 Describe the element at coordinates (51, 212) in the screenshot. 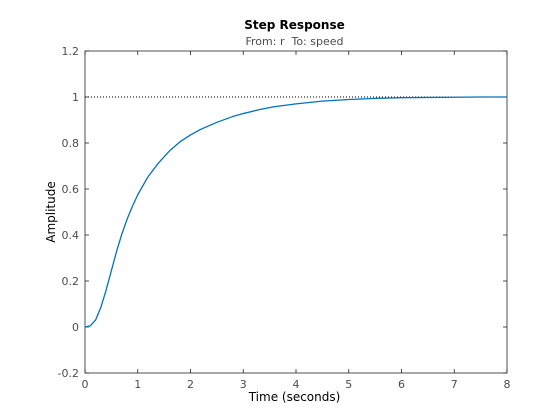

I see `y-axis-label: Amplitude` at that location.